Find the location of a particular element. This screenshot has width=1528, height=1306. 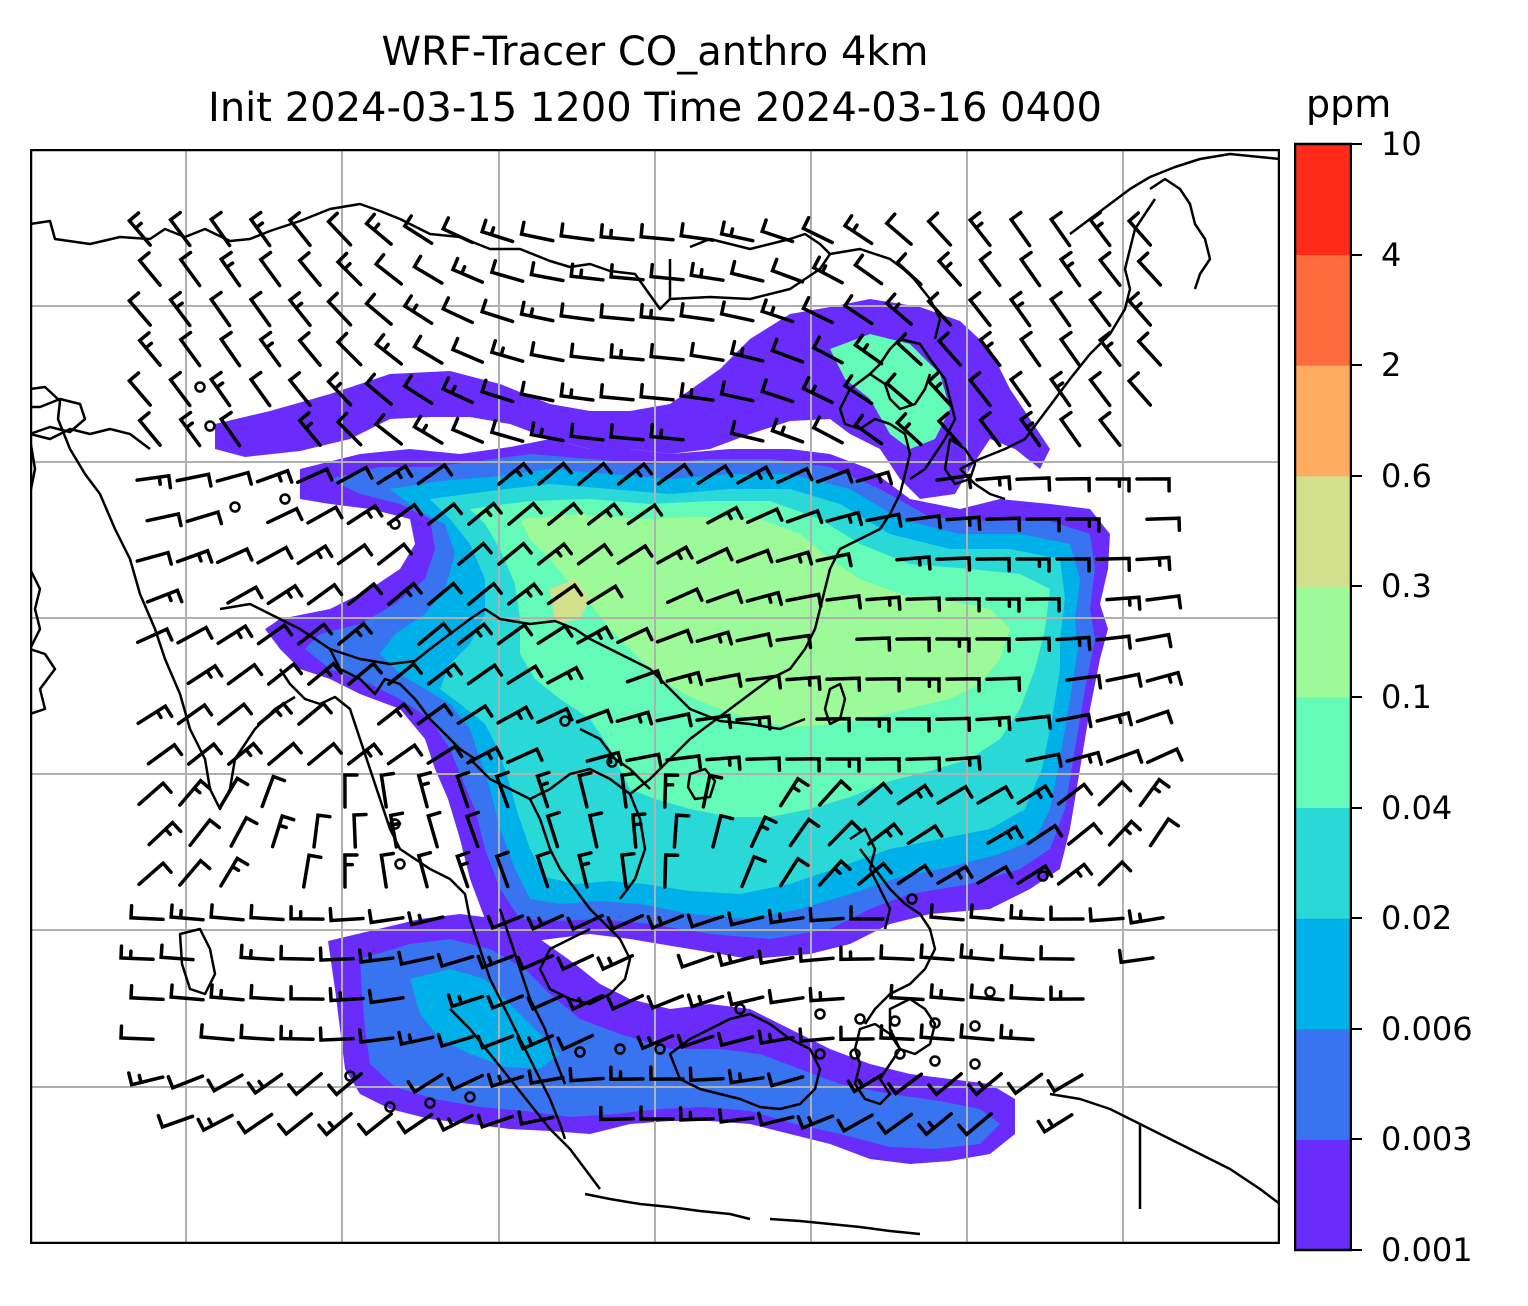

coastline-korea is located at coordinates (928, 409).